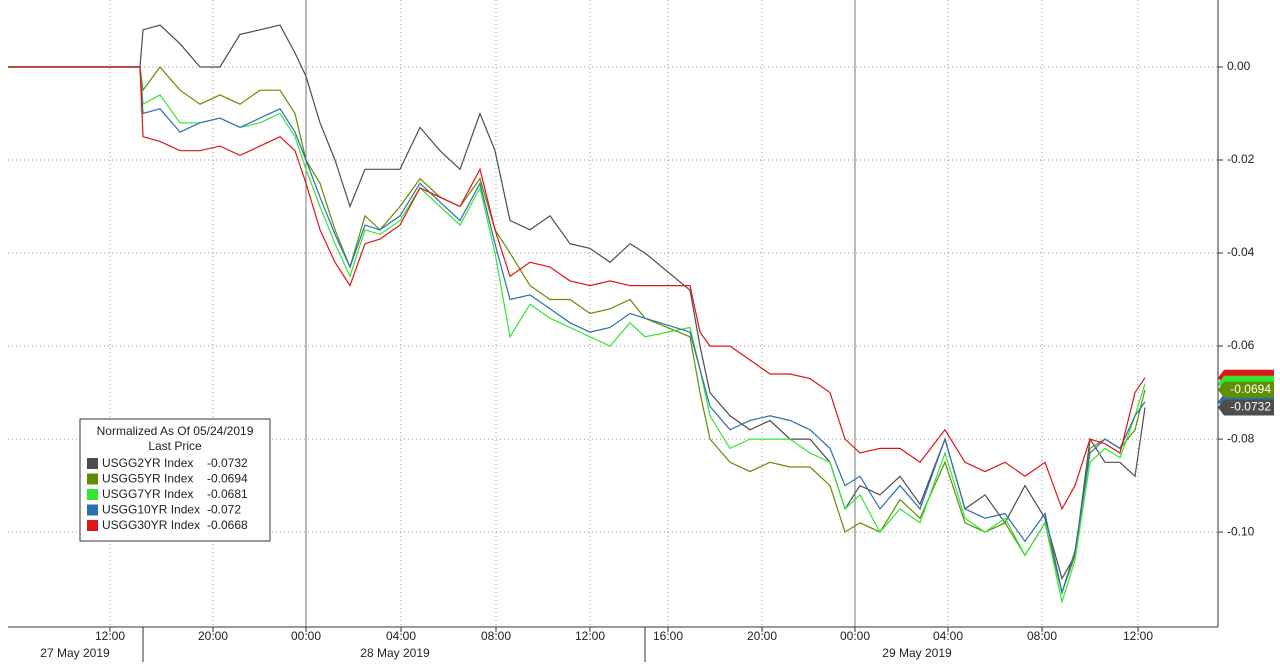 The height and width of the screenshot is (666, 1280). I want to click on date-label: 29 May 2019, so click(917, 653).